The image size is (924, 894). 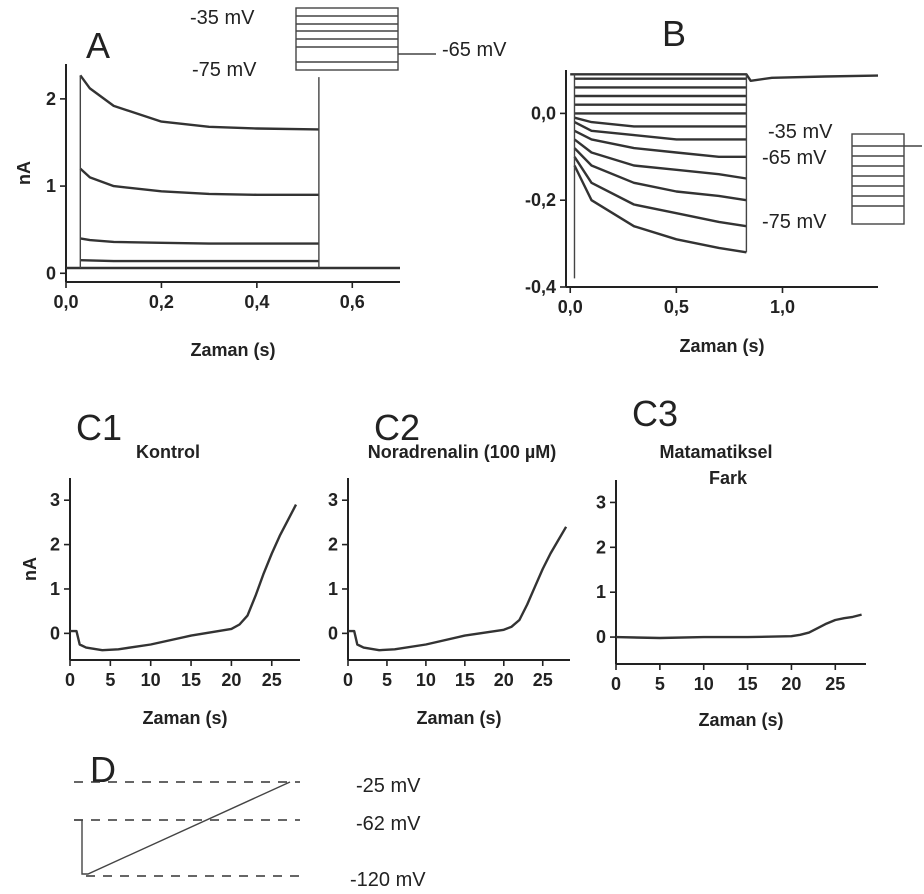 I want to click on c1-x-tick-label: 5, so click(x=110, y=680).